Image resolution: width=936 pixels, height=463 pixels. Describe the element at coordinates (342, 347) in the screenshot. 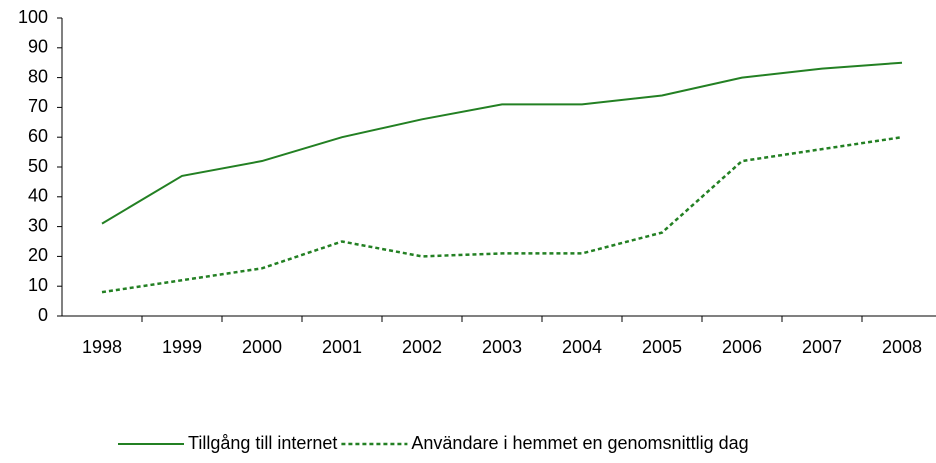

I see `x-tick-label: 2001` at that location.